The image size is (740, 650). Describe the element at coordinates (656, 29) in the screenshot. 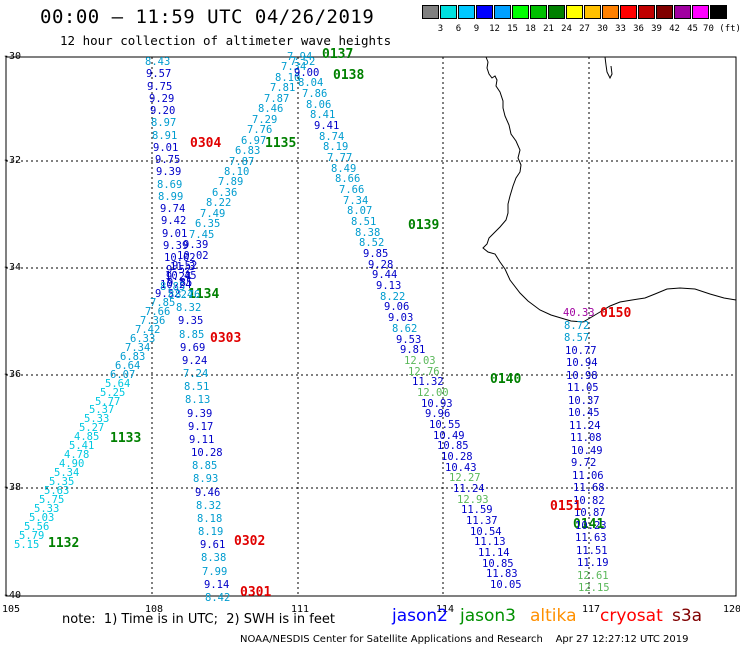

I see `scale-label: 39` at that location.